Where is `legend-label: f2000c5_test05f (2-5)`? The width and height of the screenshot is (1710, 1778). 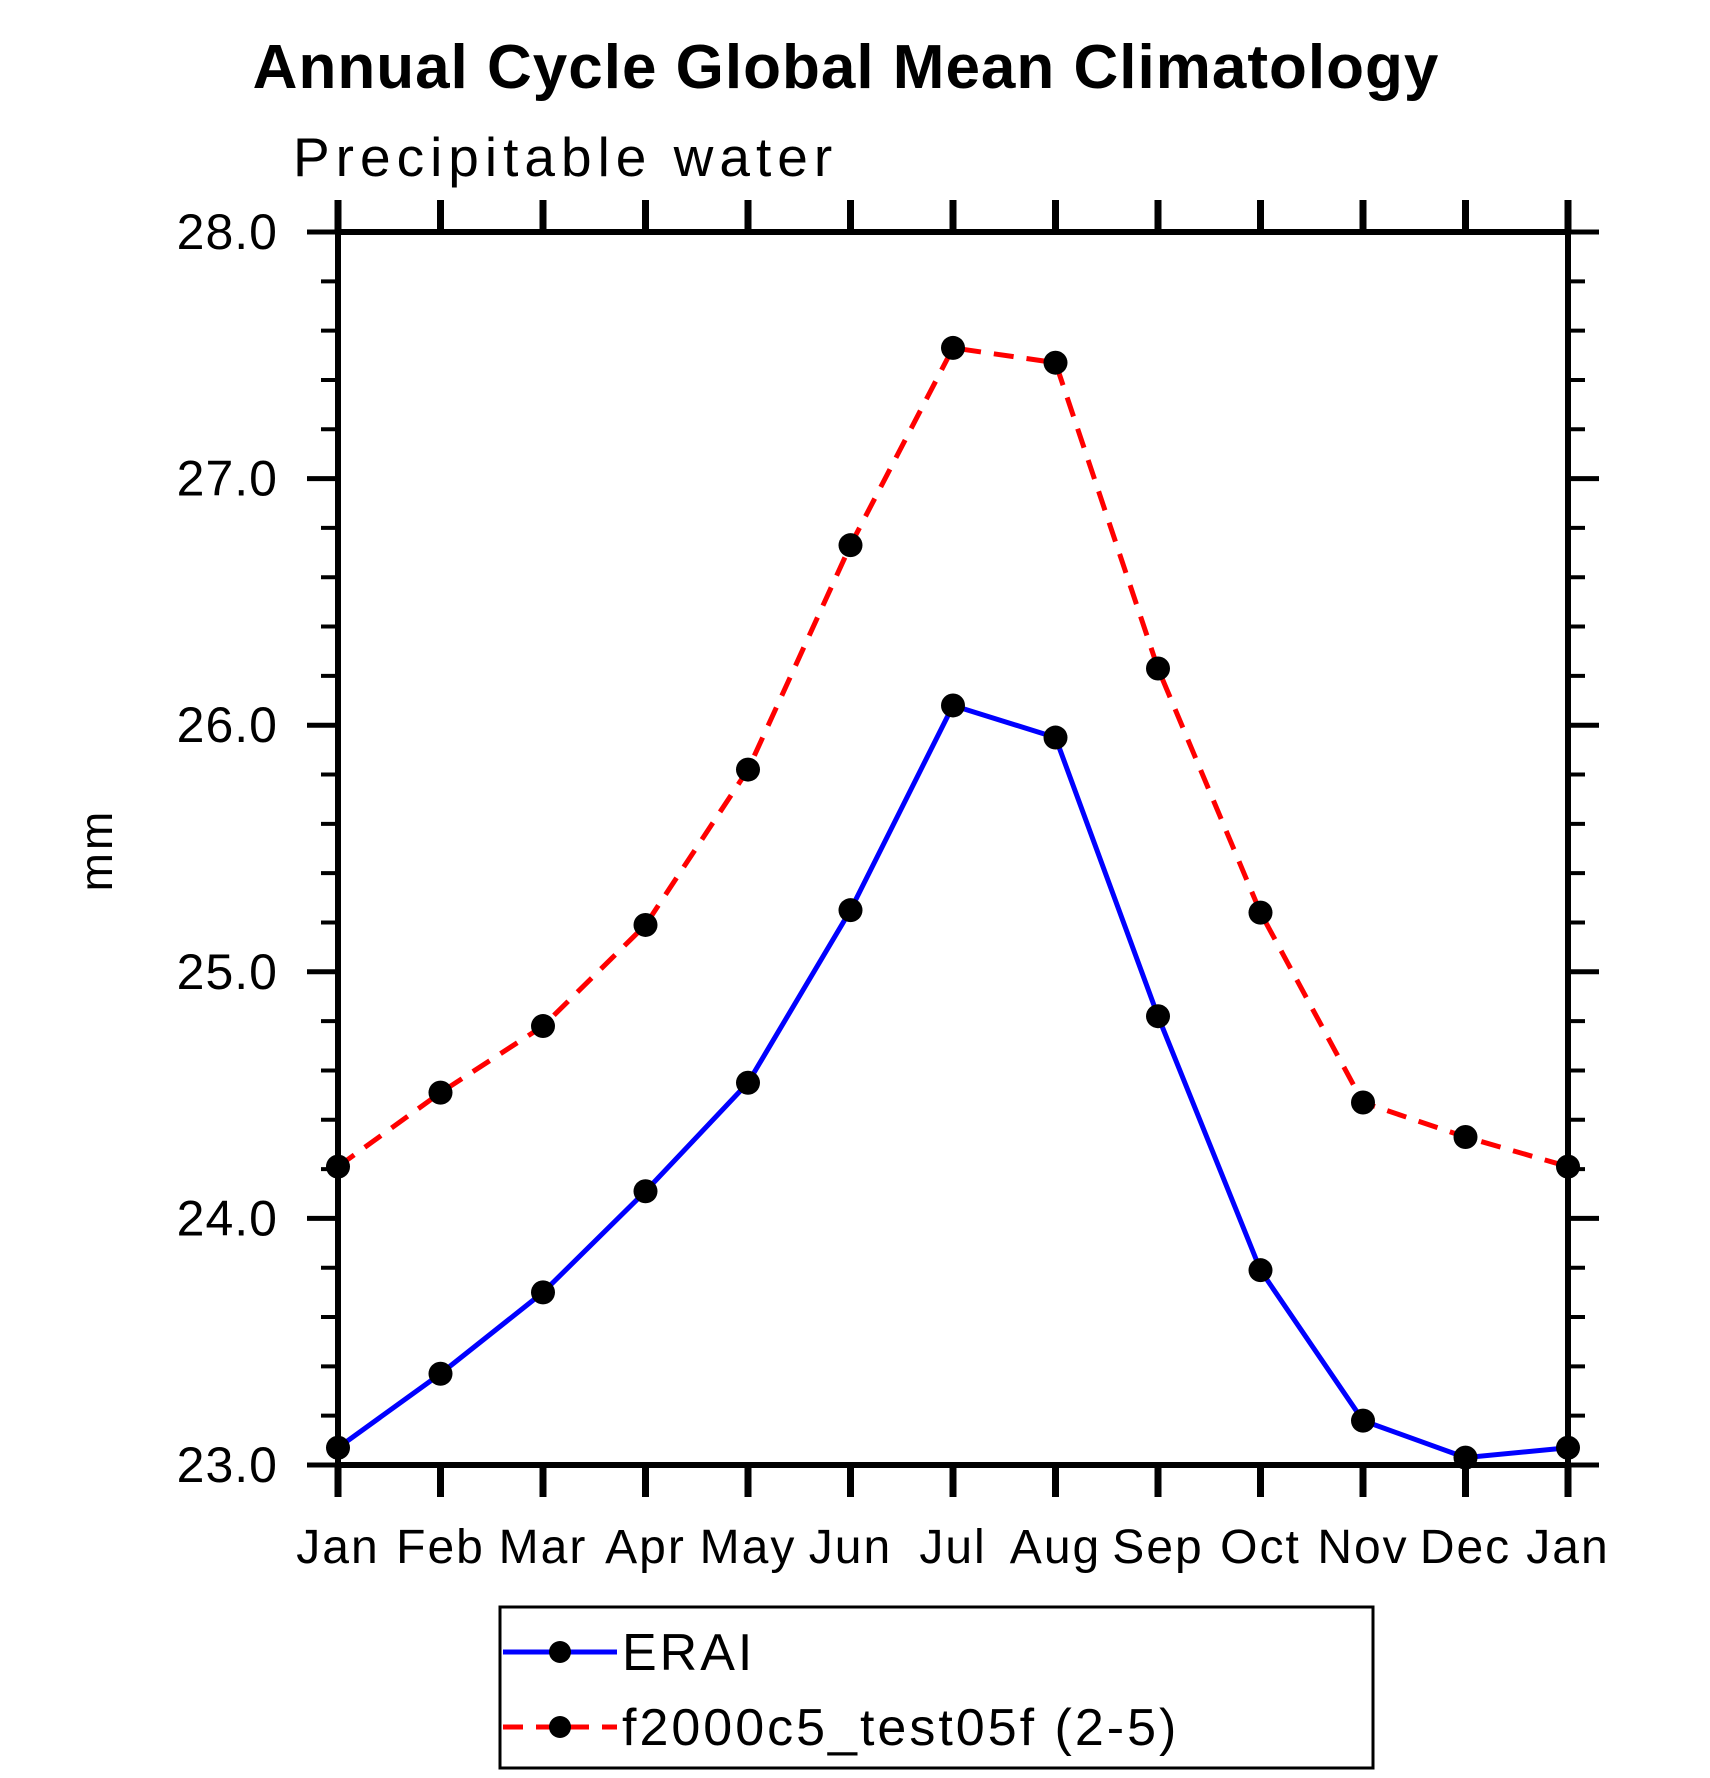
legend-label: f2000c5_test05f (2-5) is located at coordinates (900, 1728).